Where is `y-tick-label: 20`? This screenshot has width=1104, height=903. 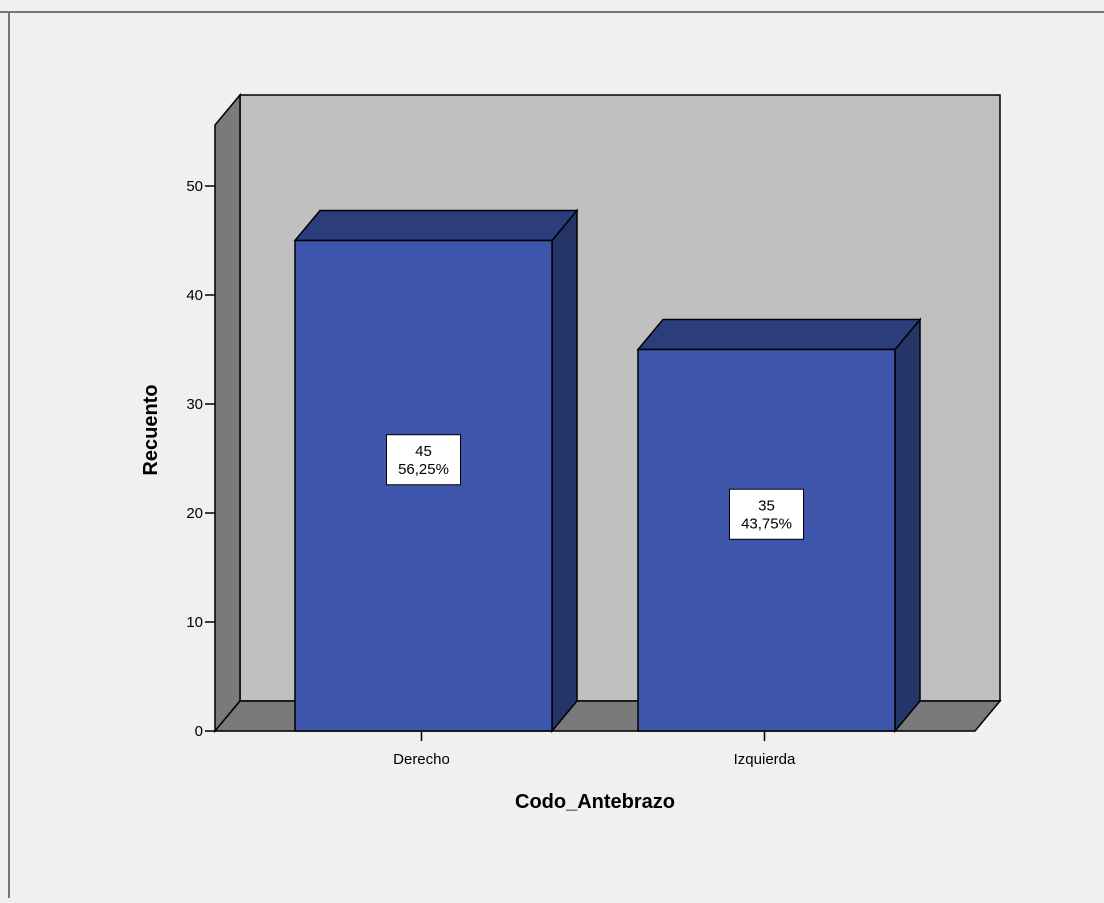 y-tick-label: 20 is located at coordinates (194, 513).